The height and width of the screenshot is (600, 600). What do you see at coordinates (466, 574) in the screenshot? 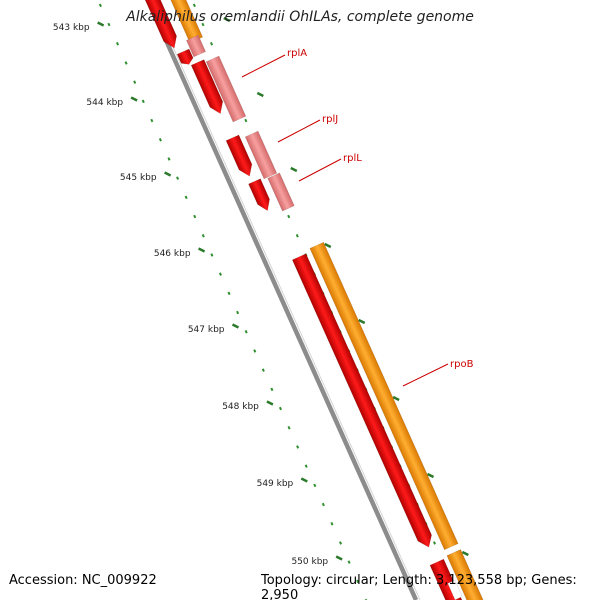
I see `gene-orange-bottom` at bounding box center [466, 574].